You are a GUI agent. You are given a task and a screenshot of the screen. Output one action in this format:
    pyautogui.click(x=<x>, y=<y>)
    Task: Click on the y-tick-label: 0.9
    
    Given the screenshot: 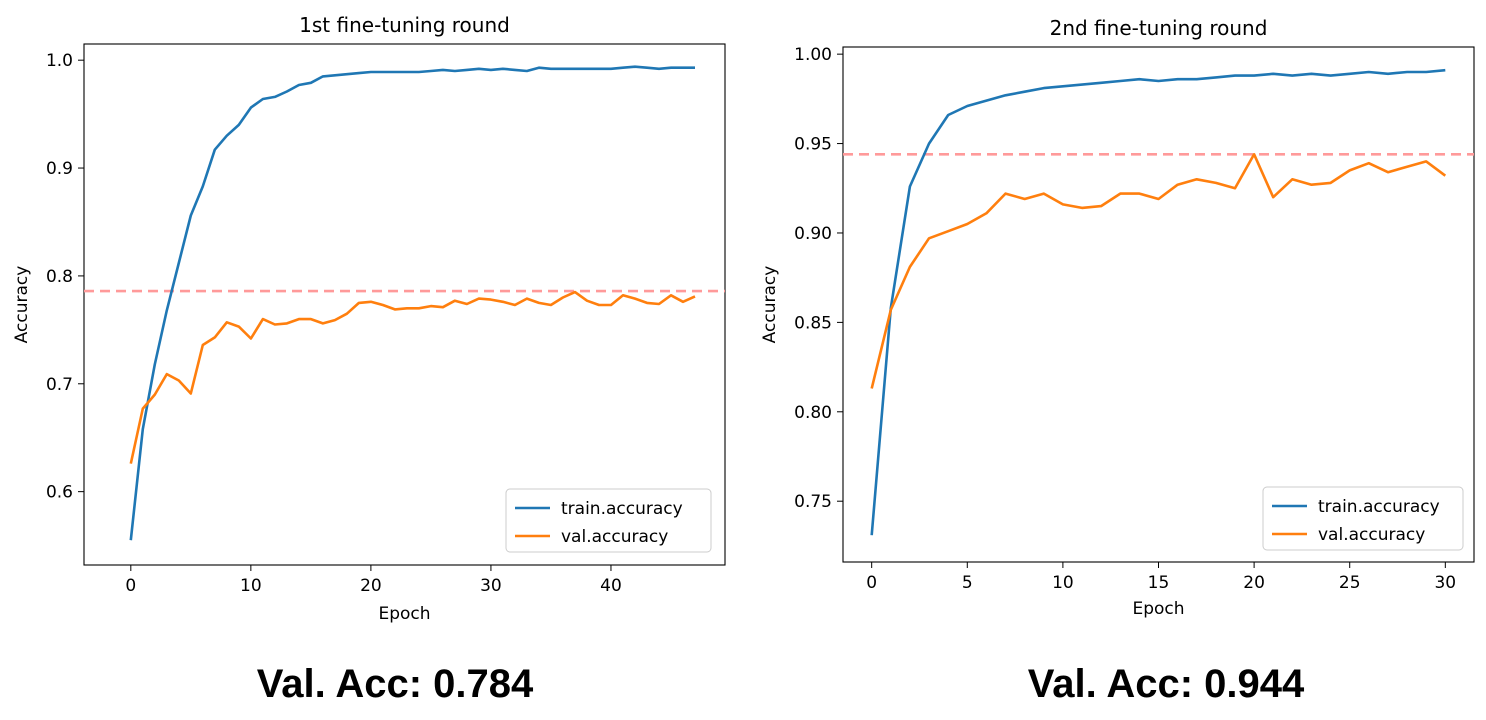 What is the action you would take?
    pyautogui.click(x=59, y=169)
    